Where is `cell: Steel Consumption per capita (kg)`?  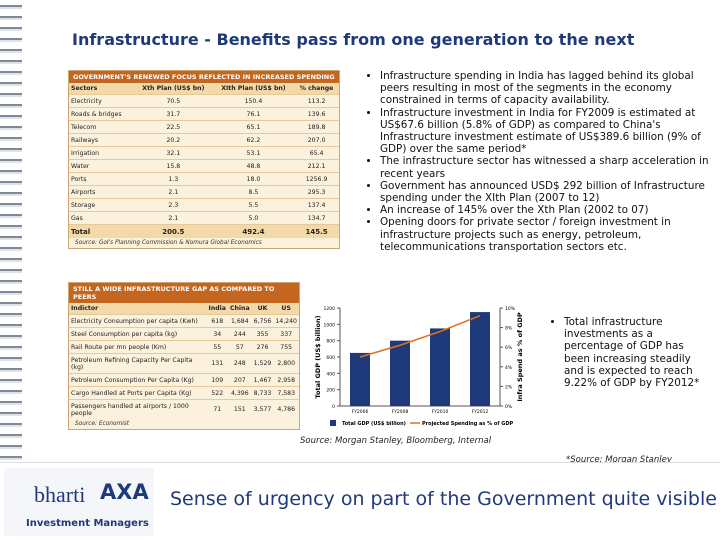 cell: Steel Consumption per capita (kg) is located at coordinates (138, 334).